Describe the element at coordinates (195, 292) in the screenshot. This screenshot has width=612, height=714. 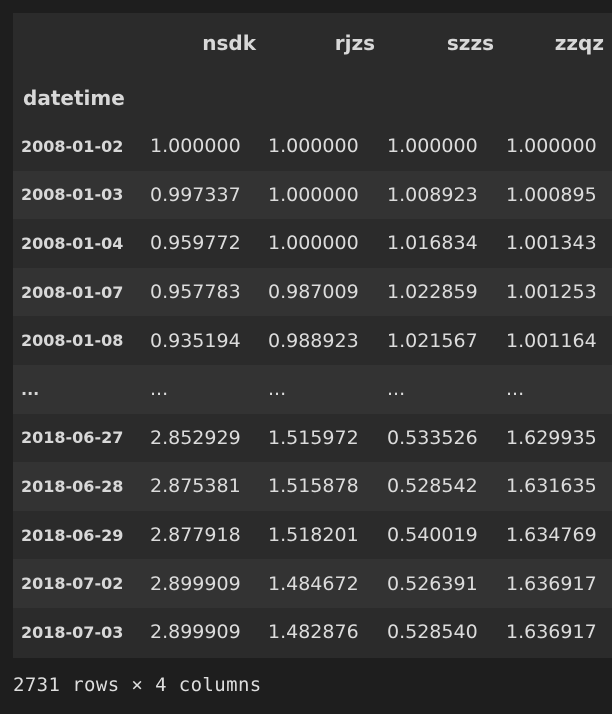
I see `table-cell: 0.957783` at that location.